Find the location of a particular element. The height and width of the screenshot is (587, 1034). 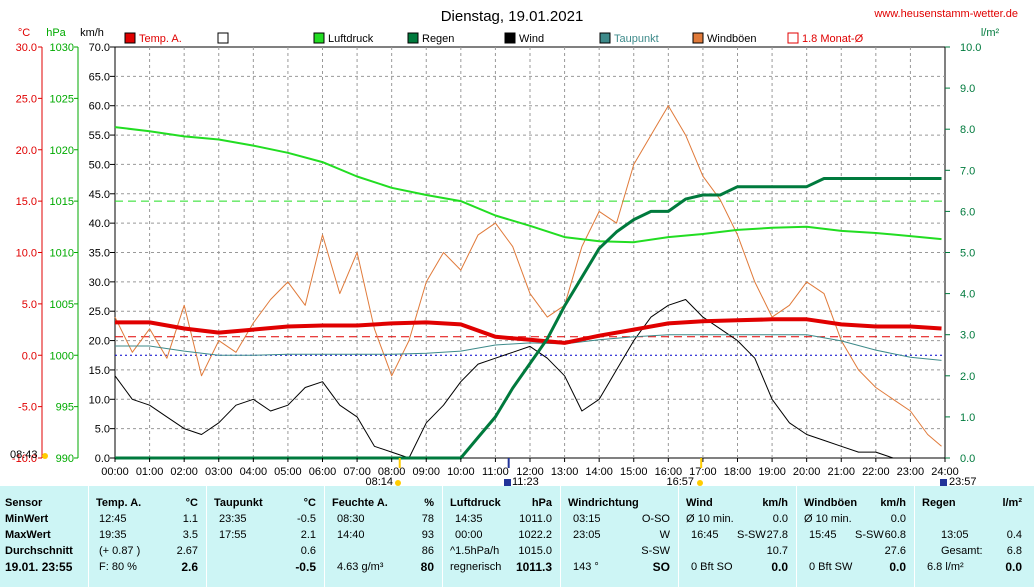

rain-unit-label: l/m² is located at coordinates (990, 33).